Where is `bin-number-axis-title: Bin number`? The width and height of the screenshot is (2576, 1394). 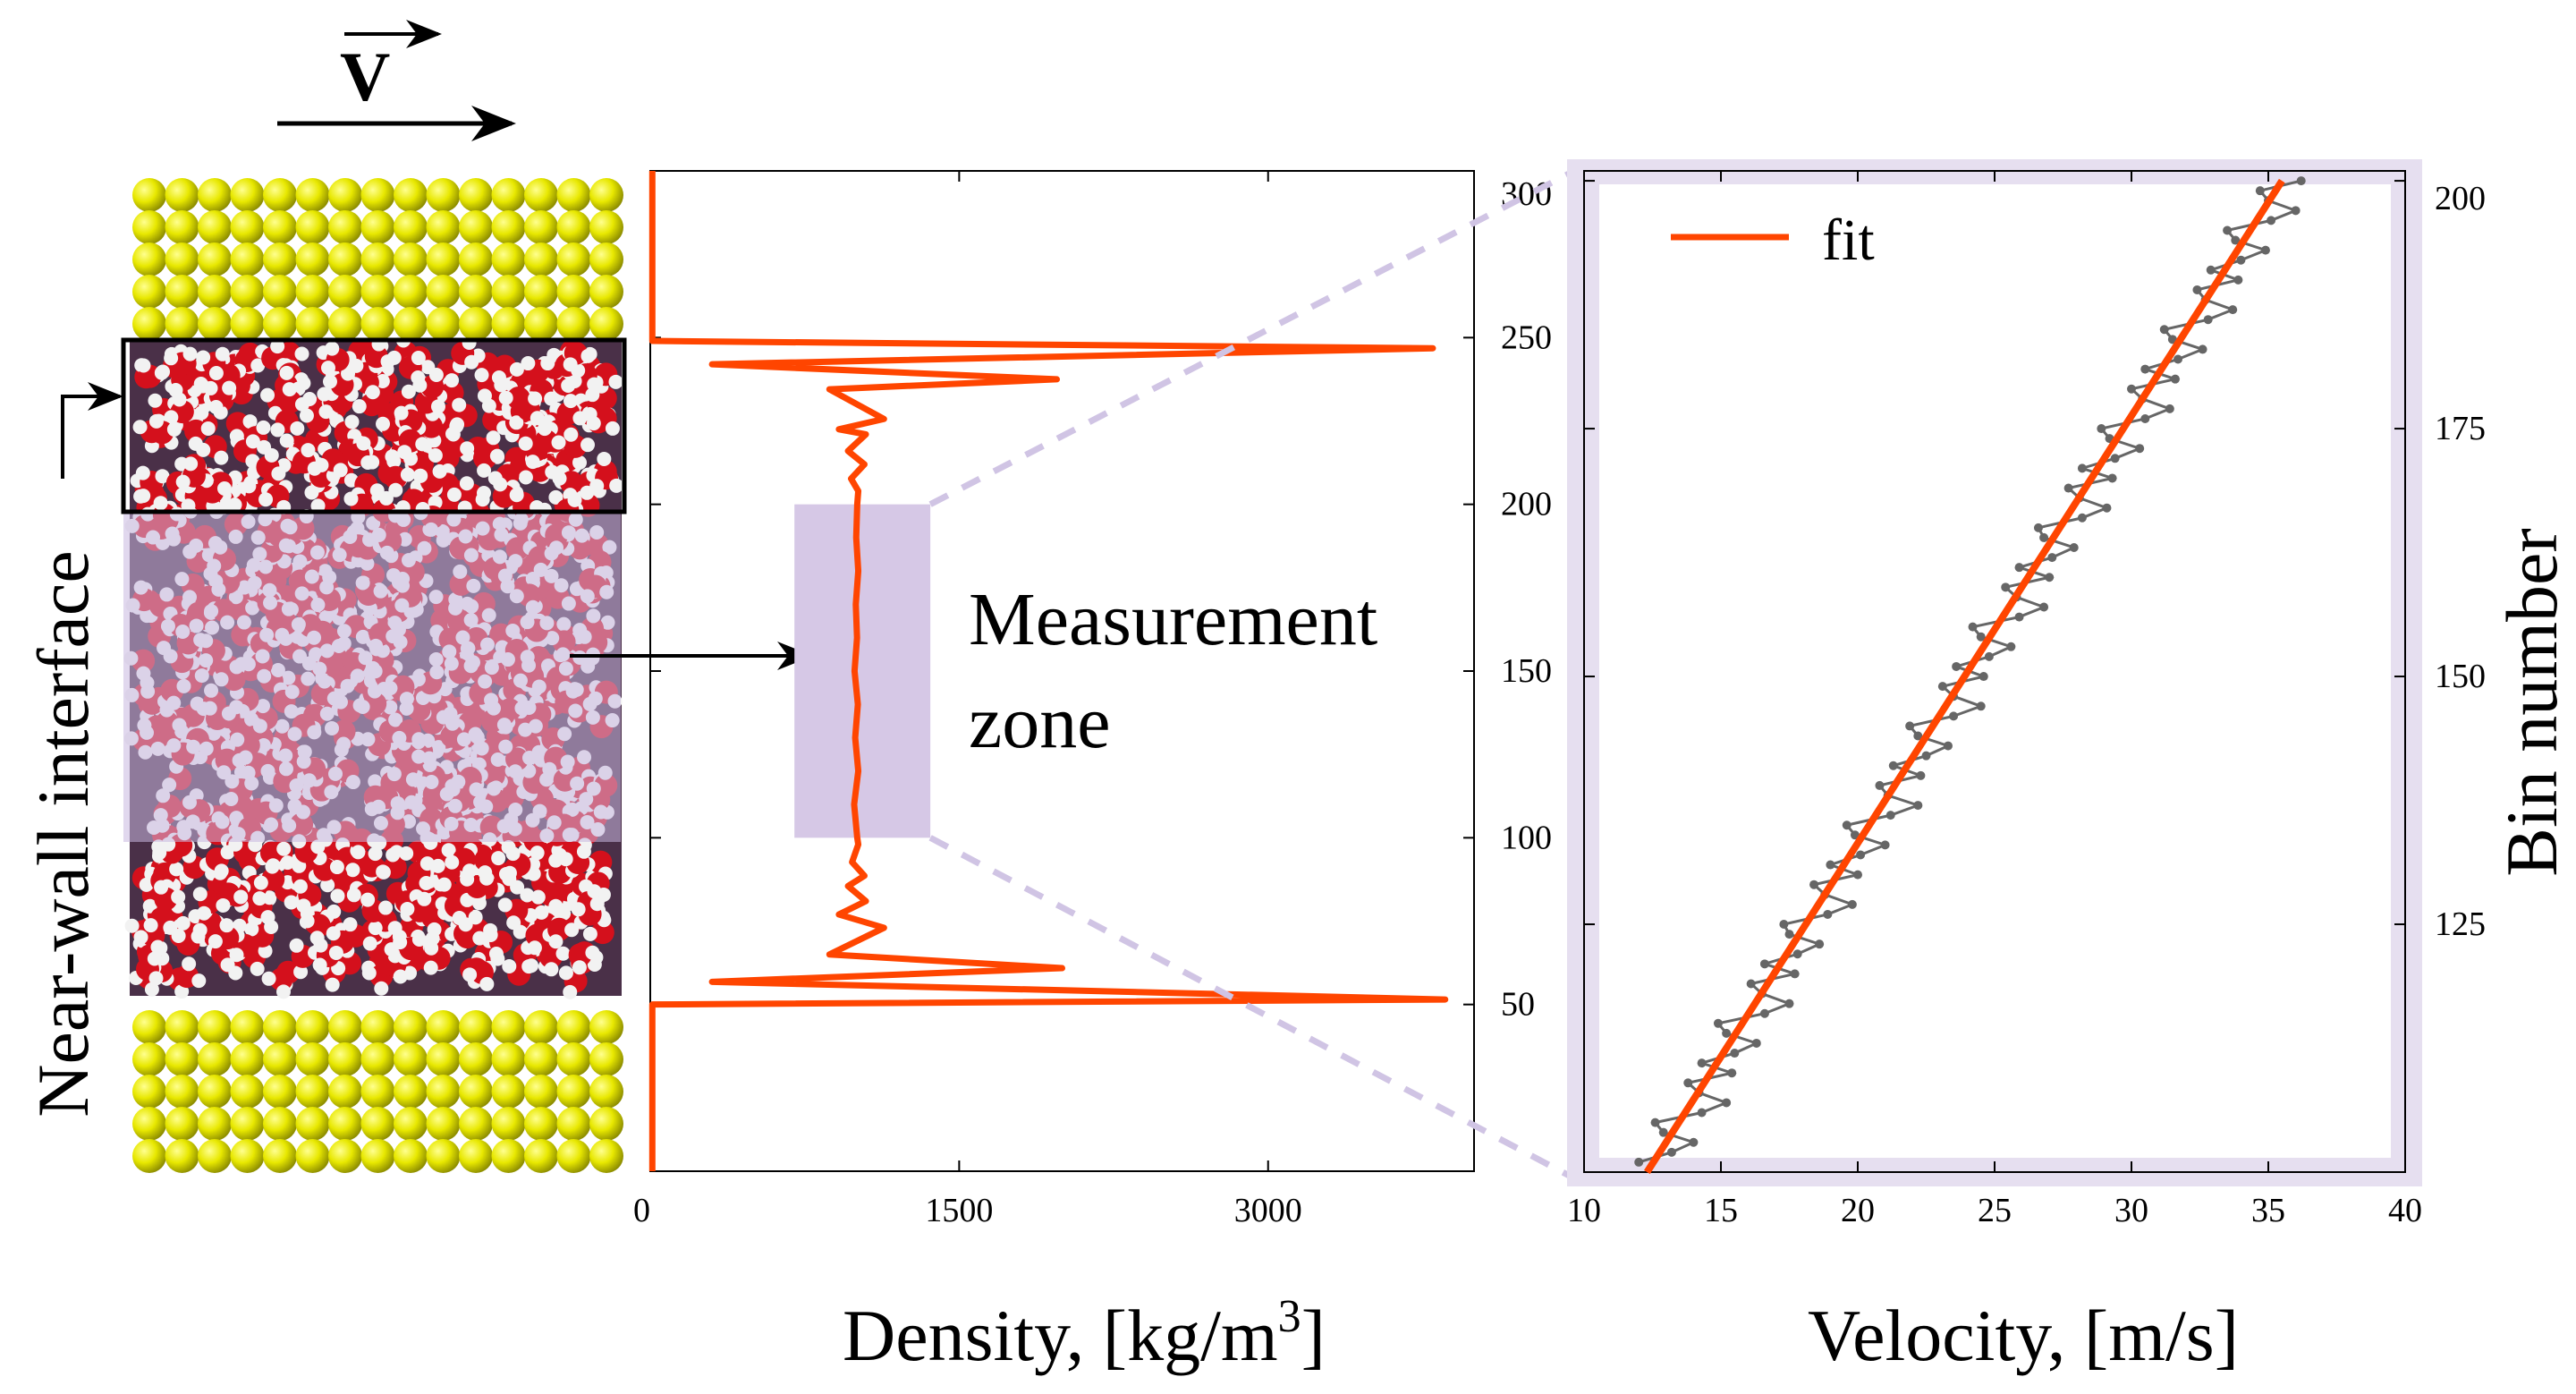
bin-number-axis-title: Bin number is located at coordinates (2531, 702).